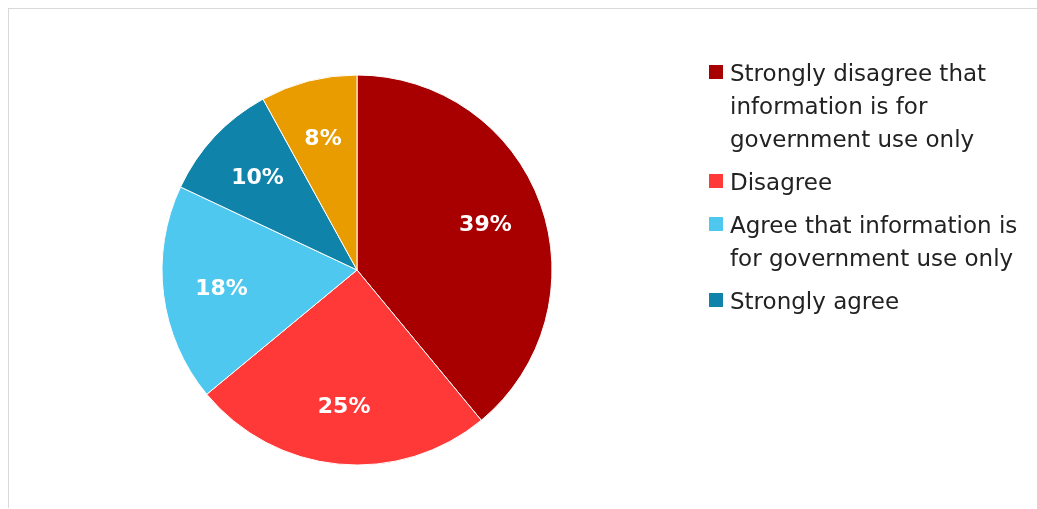 The height and width of the screenshot is (509, 1037). What do you see at coordinates (323, 138) in the screenshot?
I see `data-label: 8%` at bounding box center [323, 138].